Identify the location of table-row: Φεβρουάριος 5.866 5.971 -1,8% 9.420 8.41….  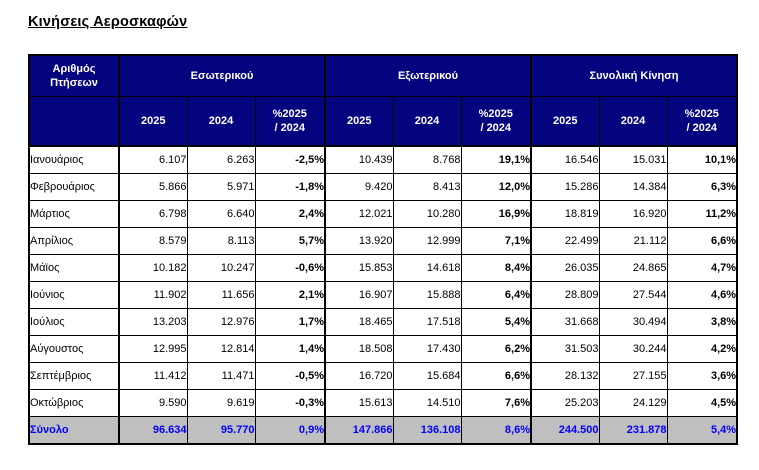
(383, 187).